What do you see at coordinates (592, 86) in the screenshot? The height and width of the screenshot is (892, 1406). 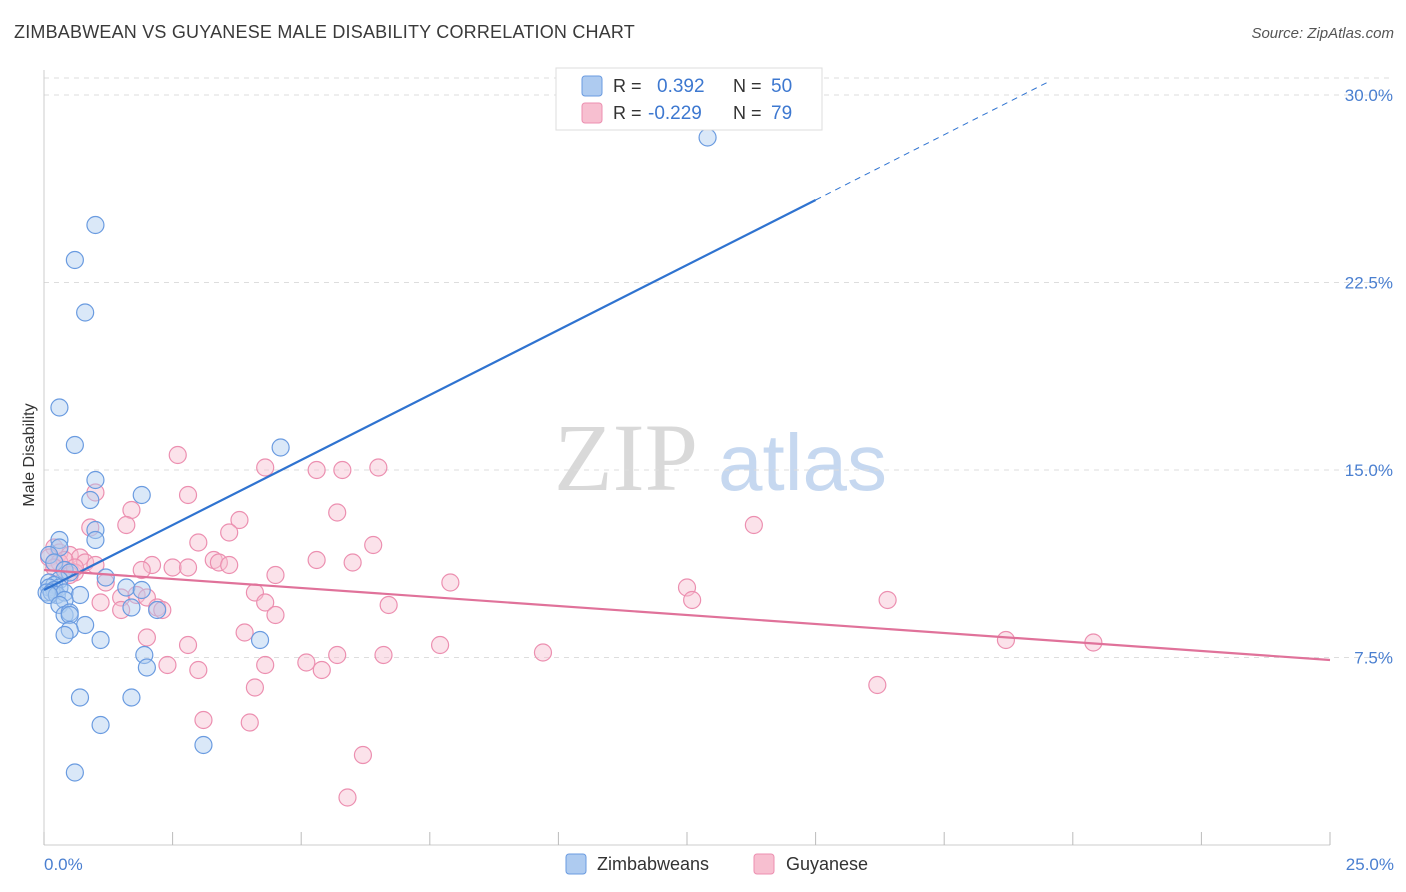 I see `legend-swatch-blue` at bounding box center [592, 86].